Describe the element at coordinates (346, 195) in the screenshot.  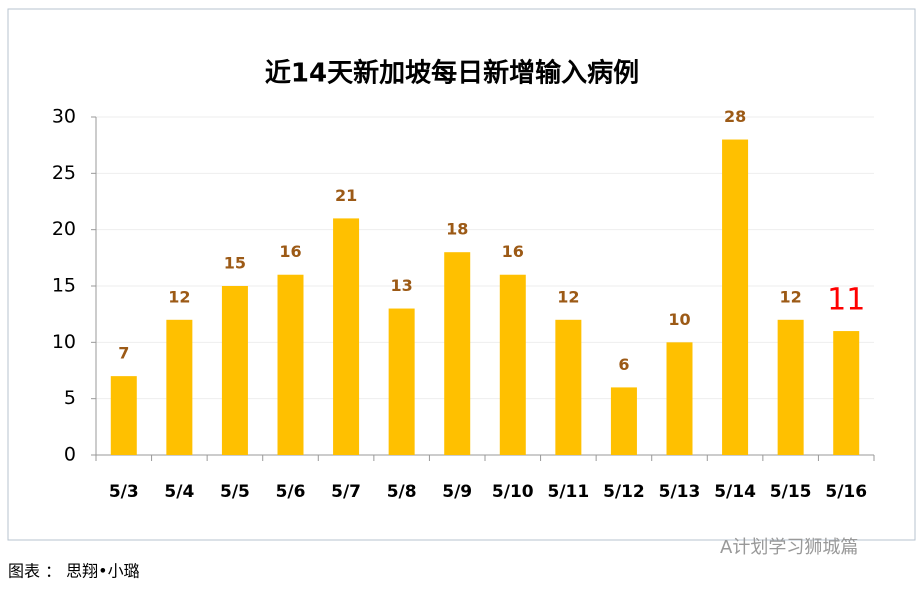
I see `value-label: 21` at that location.